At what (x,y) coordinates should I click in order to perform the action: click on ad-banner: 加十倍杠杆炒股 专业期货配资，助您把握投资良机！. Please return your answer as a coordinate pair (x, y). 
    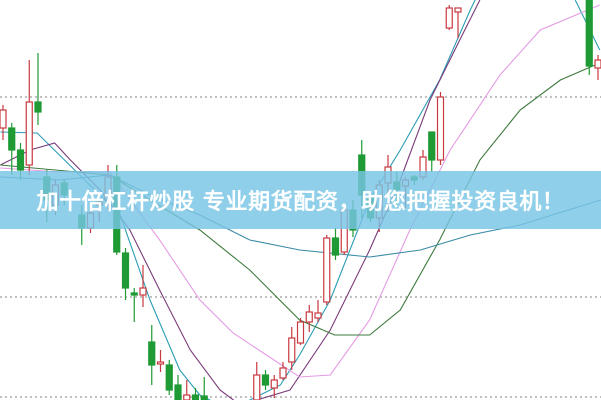
    Looking at the image, I should click on (300, 200).